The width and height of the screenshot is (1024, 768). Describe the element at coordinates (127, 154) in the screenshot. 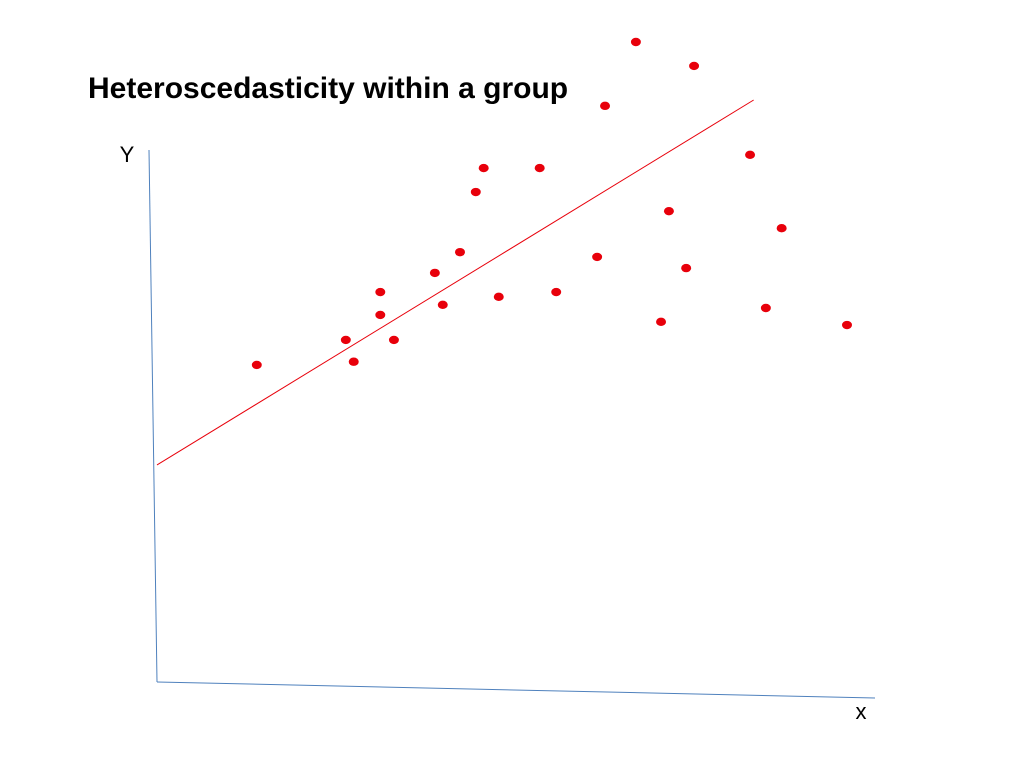

I see `y-axis-label: Y` at that location.